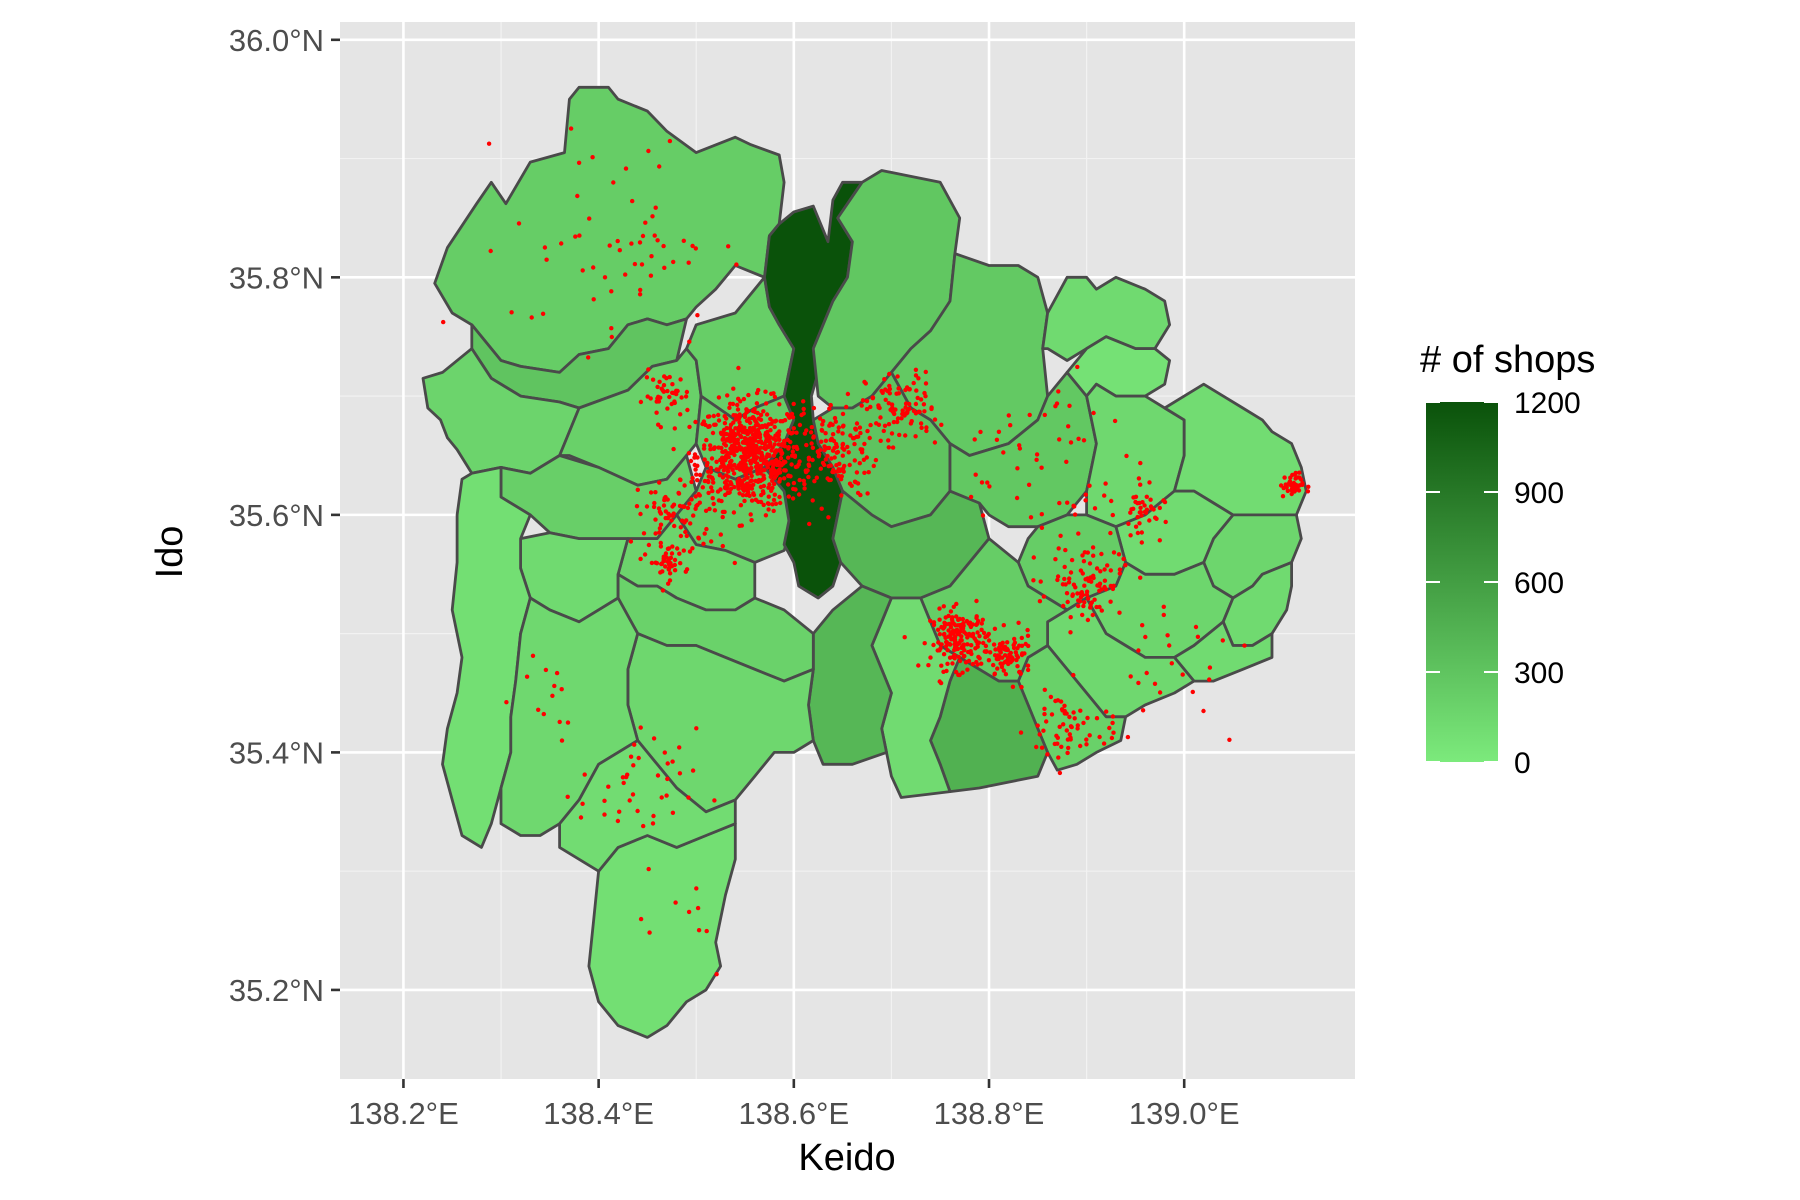 The image size is (1800, 1200). I want to click on y-axis-title: Ido, so click(170, 552).